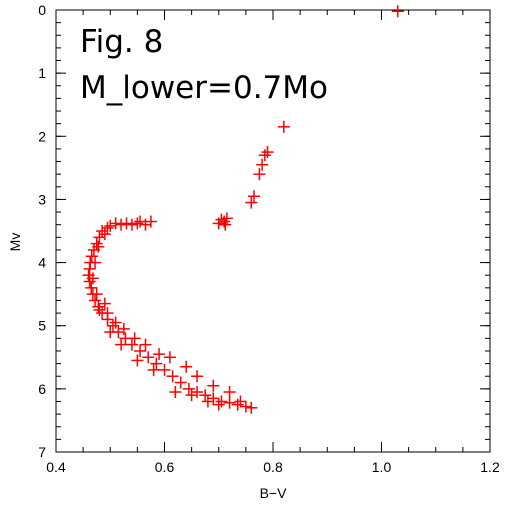 The image size is (523, 512). I want to click on y-tick-label: 0, so click(42, 10).